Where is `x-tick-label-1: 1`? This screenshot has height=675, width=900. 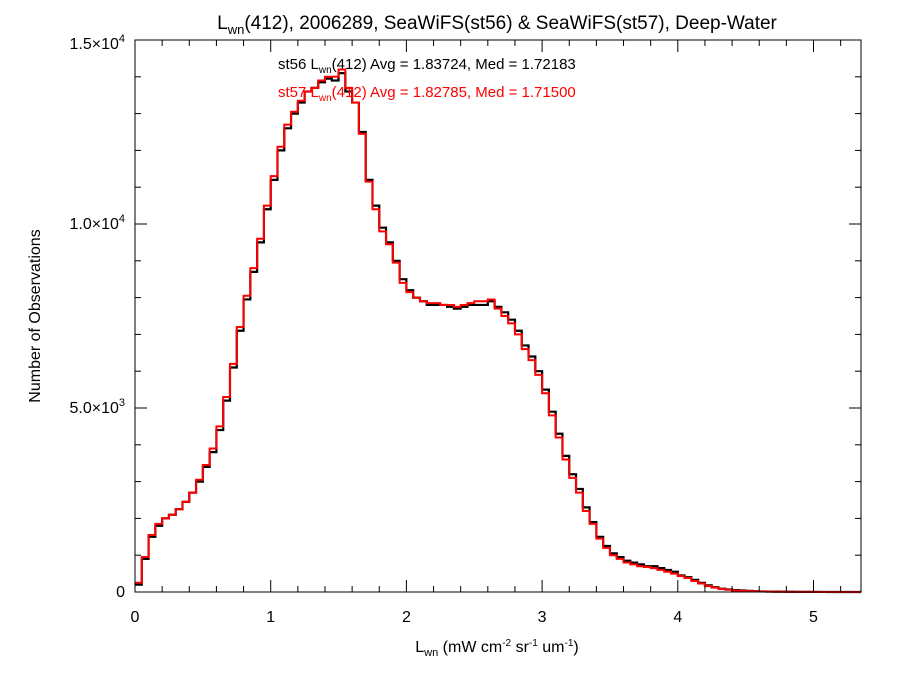 x-tick-label-1: 1 is located at coordinates (270, 617).